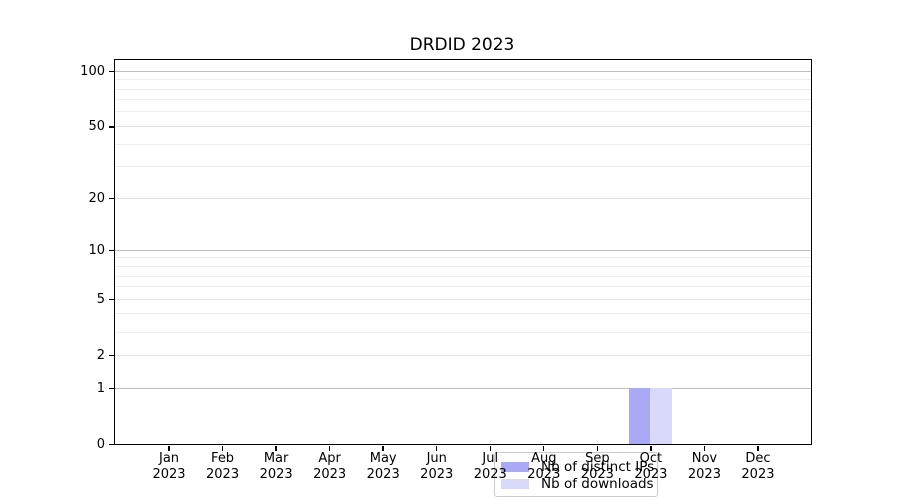 Image resolution: width=900 pixels, height=500 pixels. I want to click on legend-label-distinct-ips: Nb of distinct IPs, so click(598, 466).